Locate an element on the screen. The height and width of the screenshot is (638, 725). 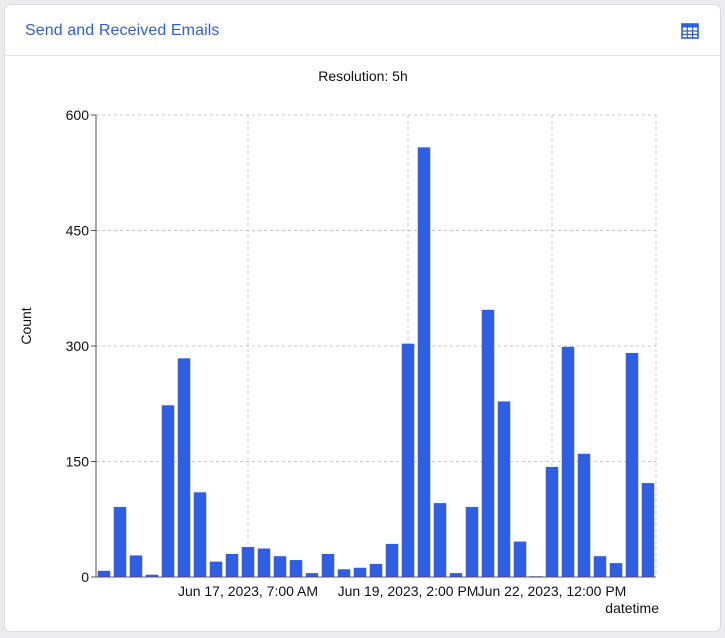
x-tick-label: Jun 19, 2023, 2:00 PM is located at coordinates (408, 591).